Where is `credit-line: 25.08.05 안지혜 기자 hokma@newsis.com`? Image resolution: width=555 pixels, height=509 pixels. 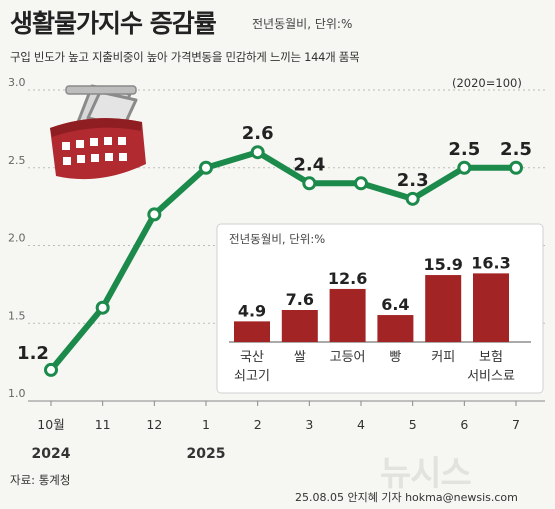 credit-line: 25.08.05 안지혜 기자 hokma@newsis.com is located at coordinates (406, 497).